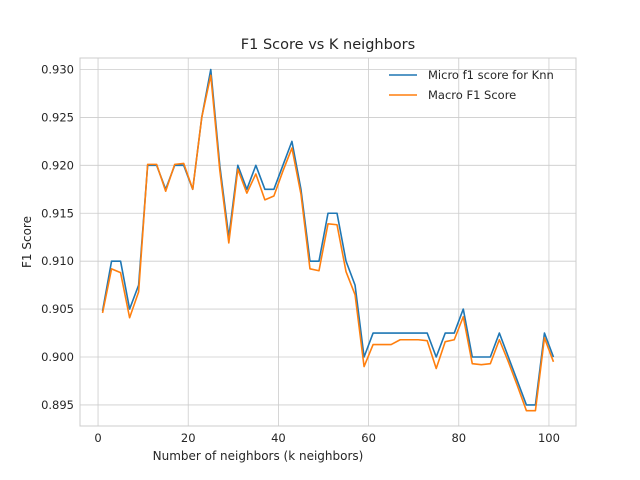 Image resolution: width=640 pixels, height=480 pixels. What do you see at coordinates (278, 438) in the screenshot?
I see `x-tick-label: 40` at bounding box center [278, 438].